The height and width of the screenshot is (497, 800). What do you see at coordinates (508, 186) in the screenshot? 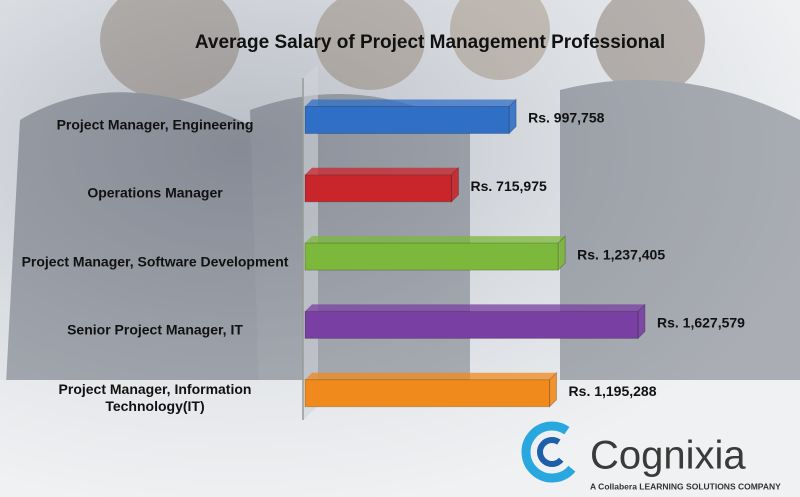
I see `value-label: Rs. 715,975` at bounding box center [508, 186].